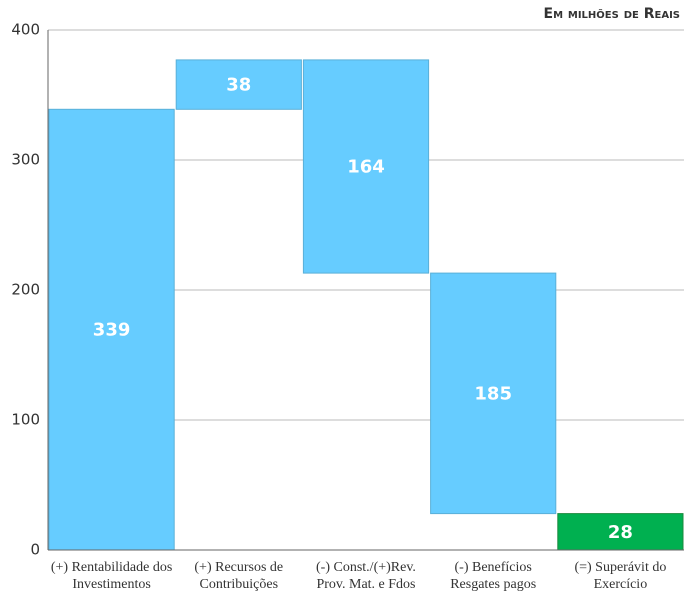  Describe the element at coordinates (25, 290) in the screenshot. I see `y-tick-label: 200` at that location.